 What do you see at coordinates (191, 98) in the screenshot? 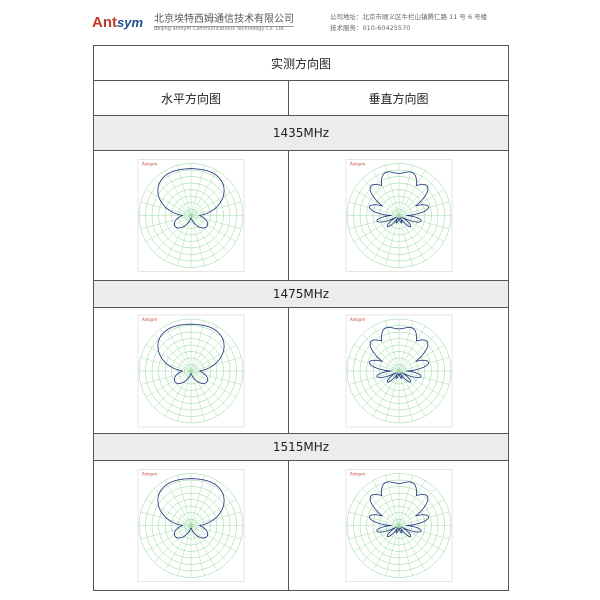
I see `col-horizontal: 水平方向图` at bounding box center [191, 98].